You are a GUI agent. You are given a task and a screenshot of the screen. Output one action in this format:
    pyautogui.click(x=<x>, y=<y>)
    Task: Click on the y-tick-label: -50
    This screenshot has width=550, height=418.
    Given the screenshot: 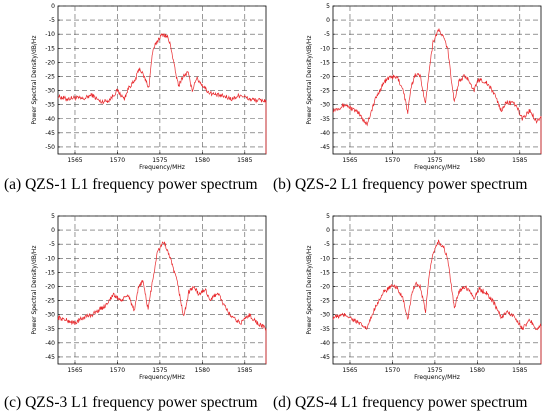 What is the action you would take?
    pyautogui.click(x=50, y=147)
    